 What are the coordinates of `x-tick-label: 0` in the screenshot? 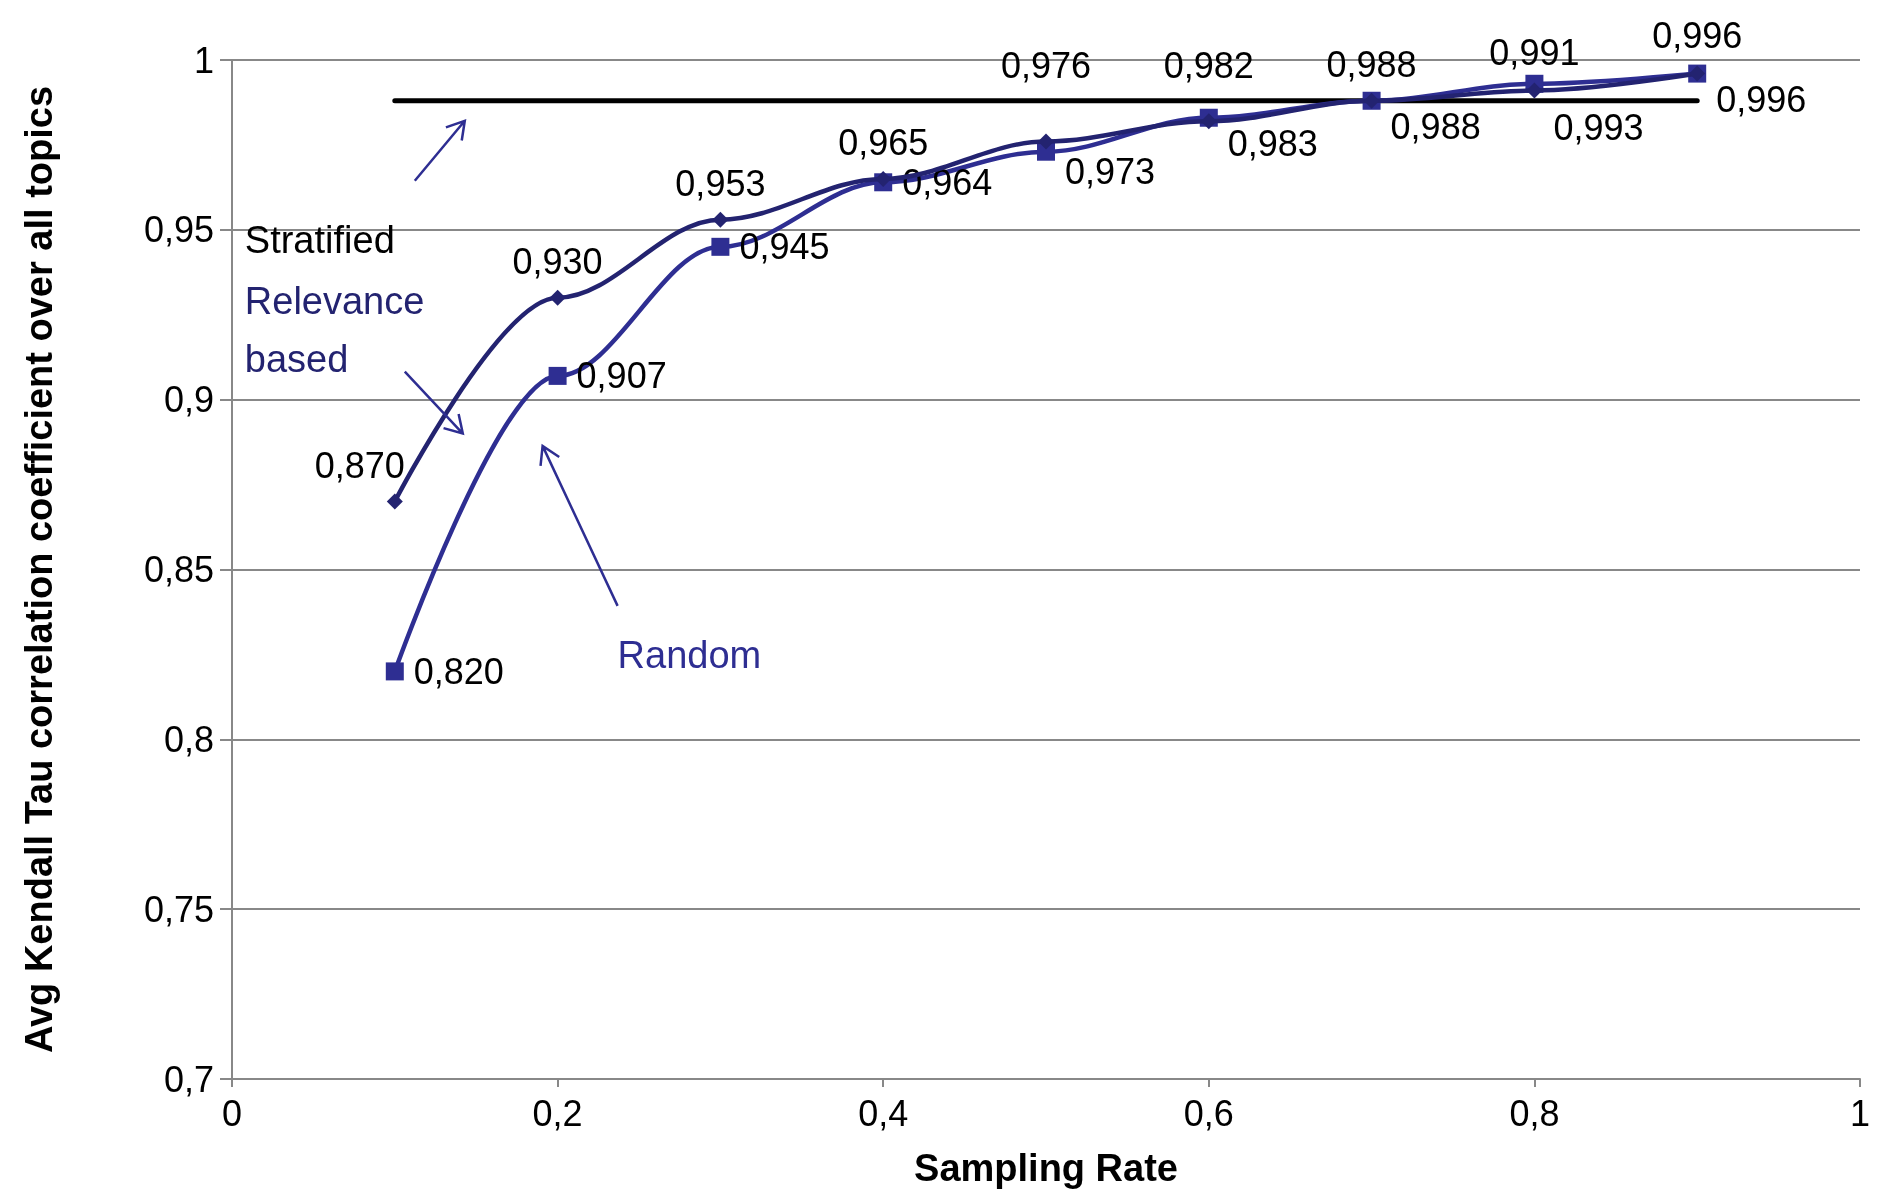 It's located at (232, 1113).